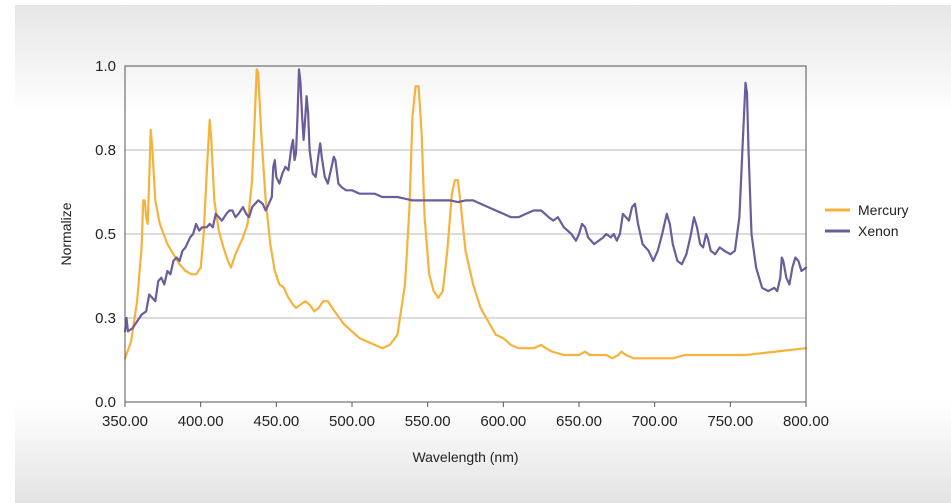 The width and height of the screenshot is (951, 503). I want to click on y-tick-label: 0.8, so click(105, 150).